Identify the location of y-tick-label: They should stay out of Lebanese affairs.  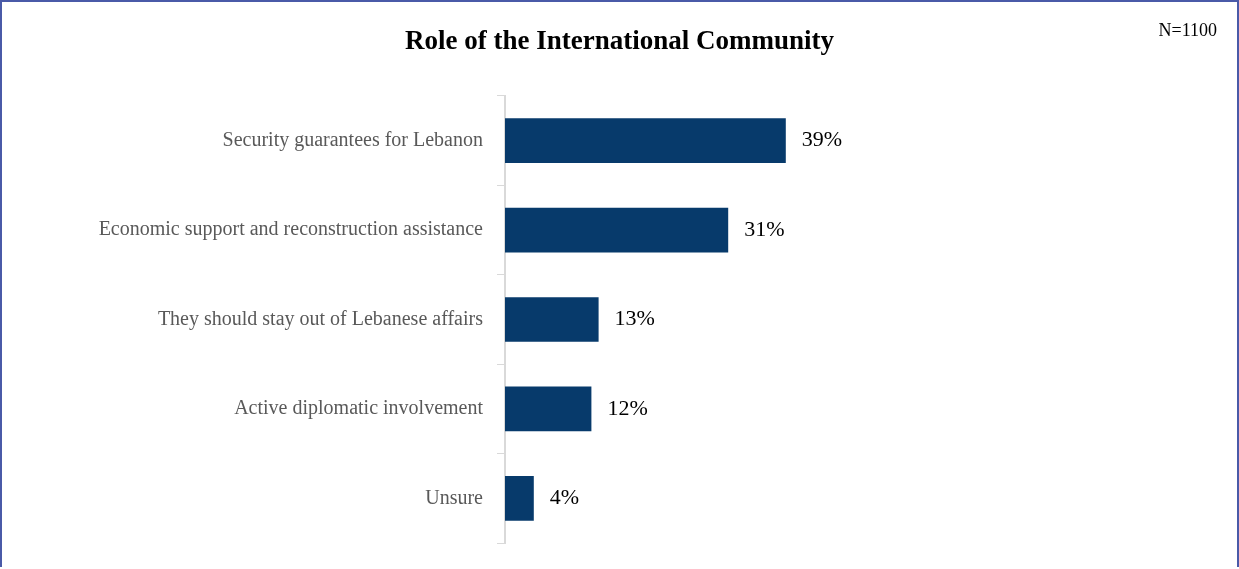
(320, 318).